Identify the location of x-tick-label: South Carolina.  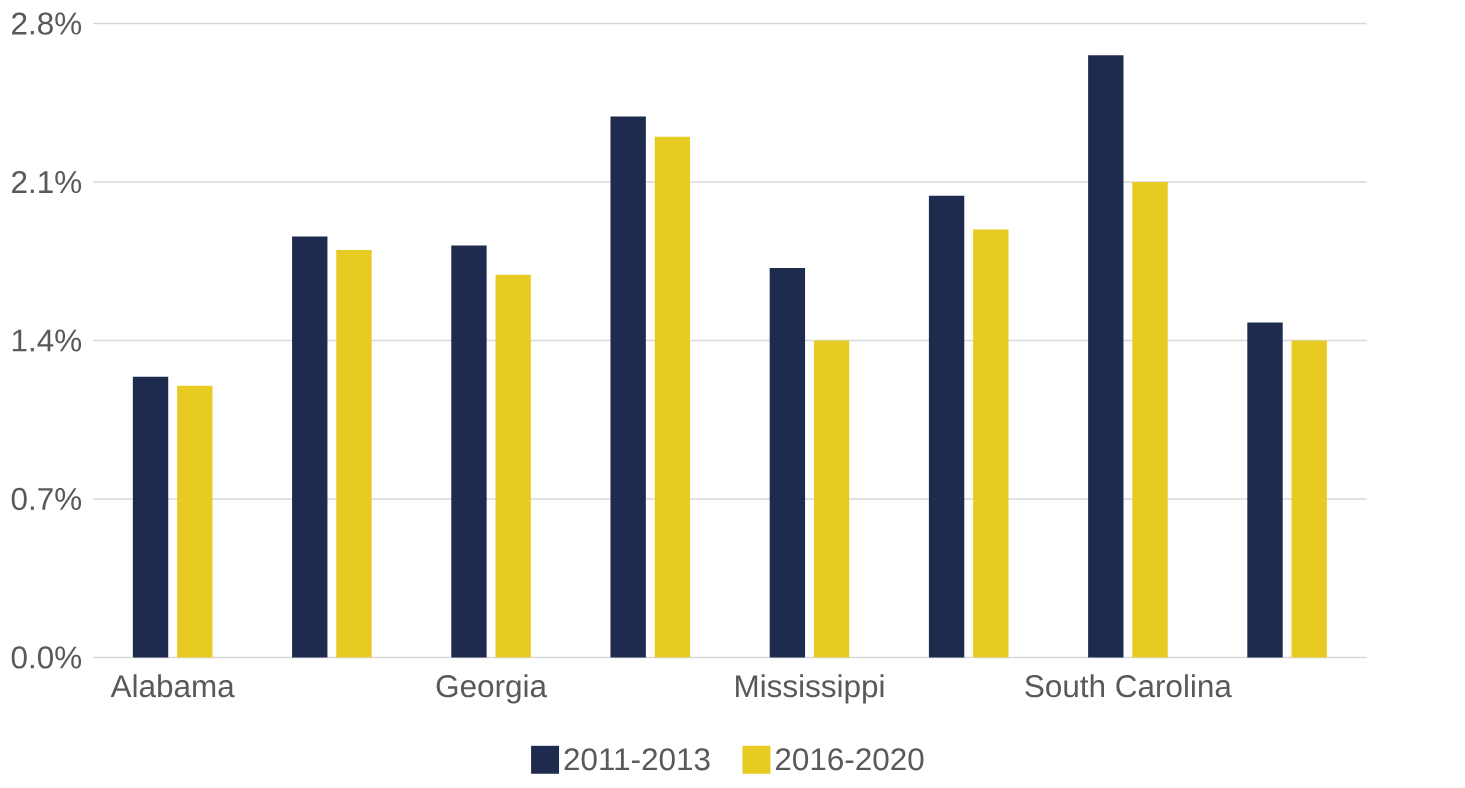
(1128, 686).